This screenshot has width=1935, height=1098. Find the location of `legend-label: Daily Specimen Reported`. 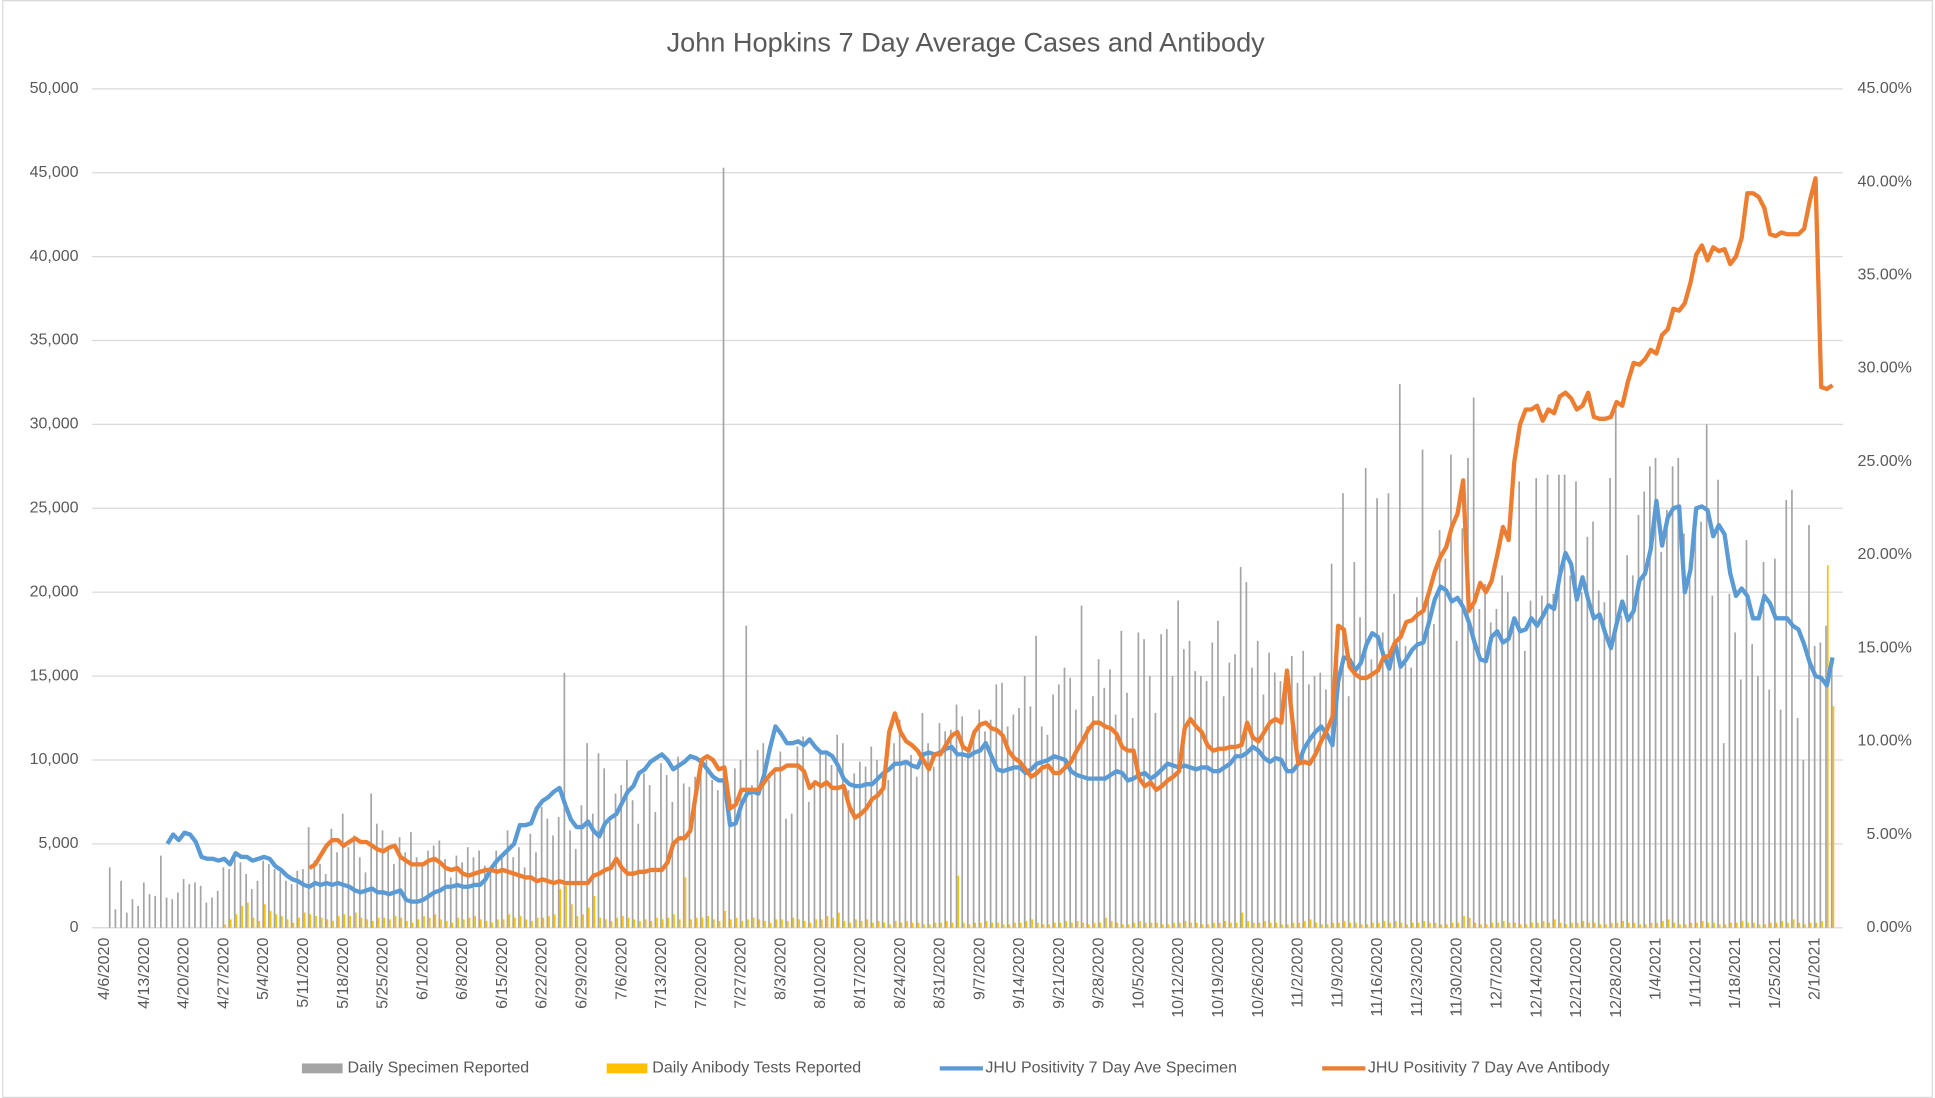

legend-label: Daily Specimen Reported is located at coordinates (439, 1068).